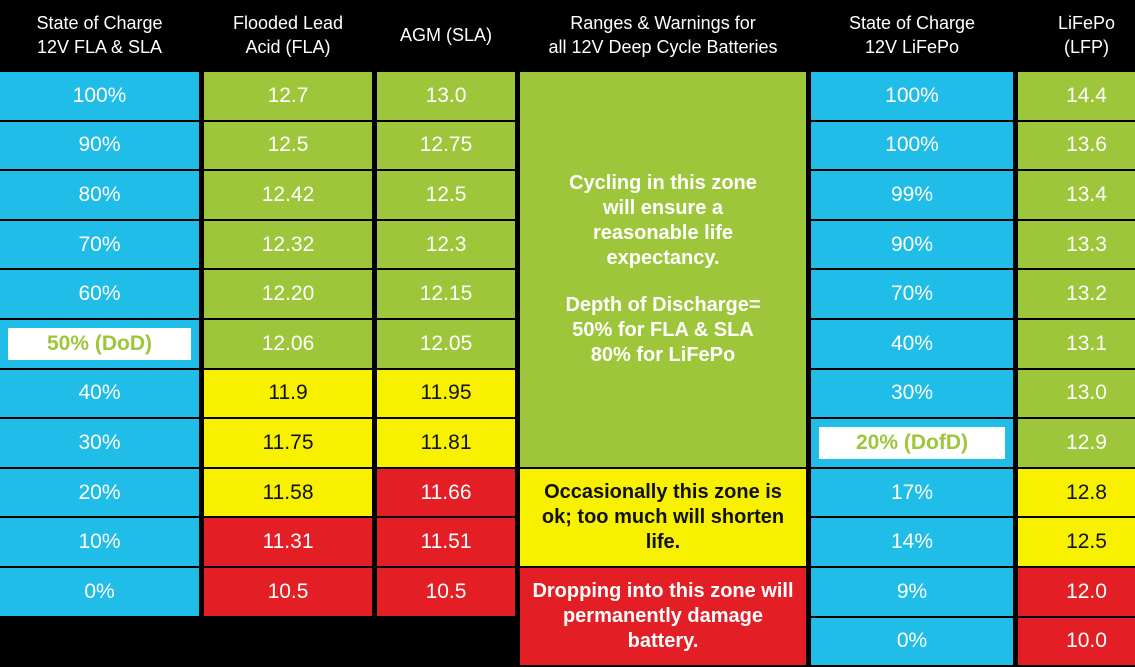  Describe the element at coordinates (1076, 443) in the screenshot. I see `lfp-voltage-cell: 12.9` at that location.